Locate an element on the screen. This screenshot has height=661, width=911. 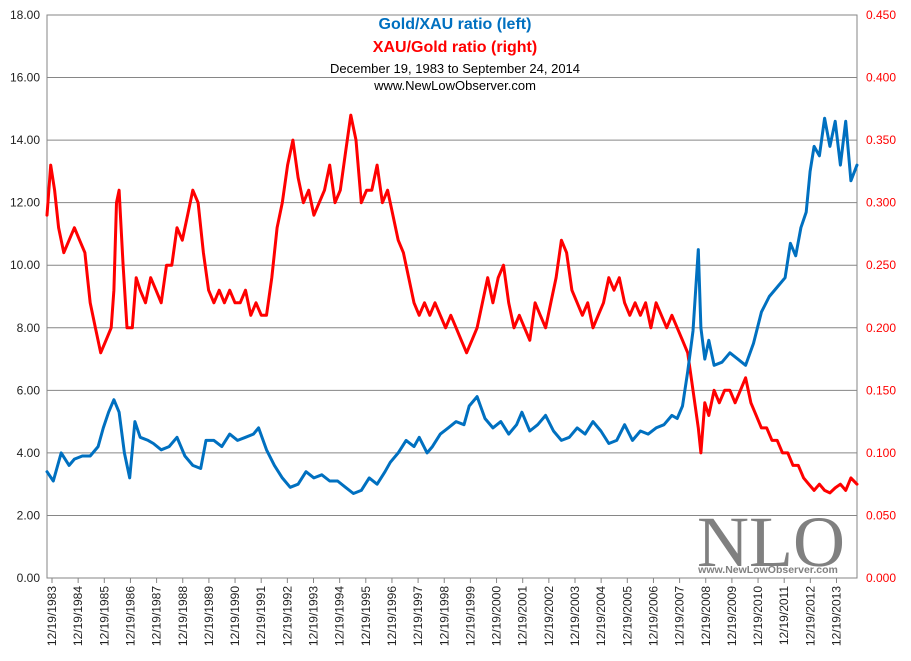
right-tick-label: 0.000 is located at coordinates (881, 578).